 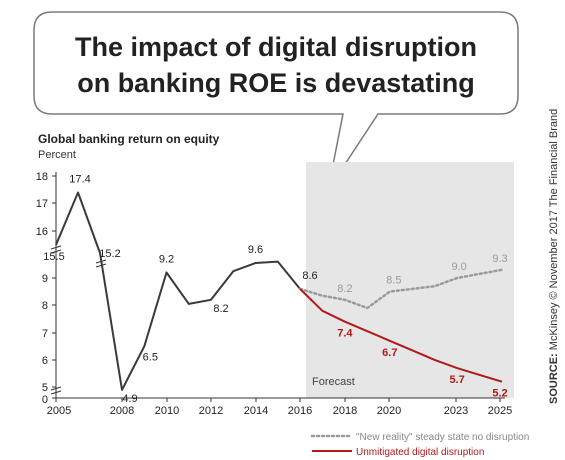 What do you see at coordinates (256, 411) in the screenshot?
I see `x-tick-label: 2014` at bounding box center [256, 411].